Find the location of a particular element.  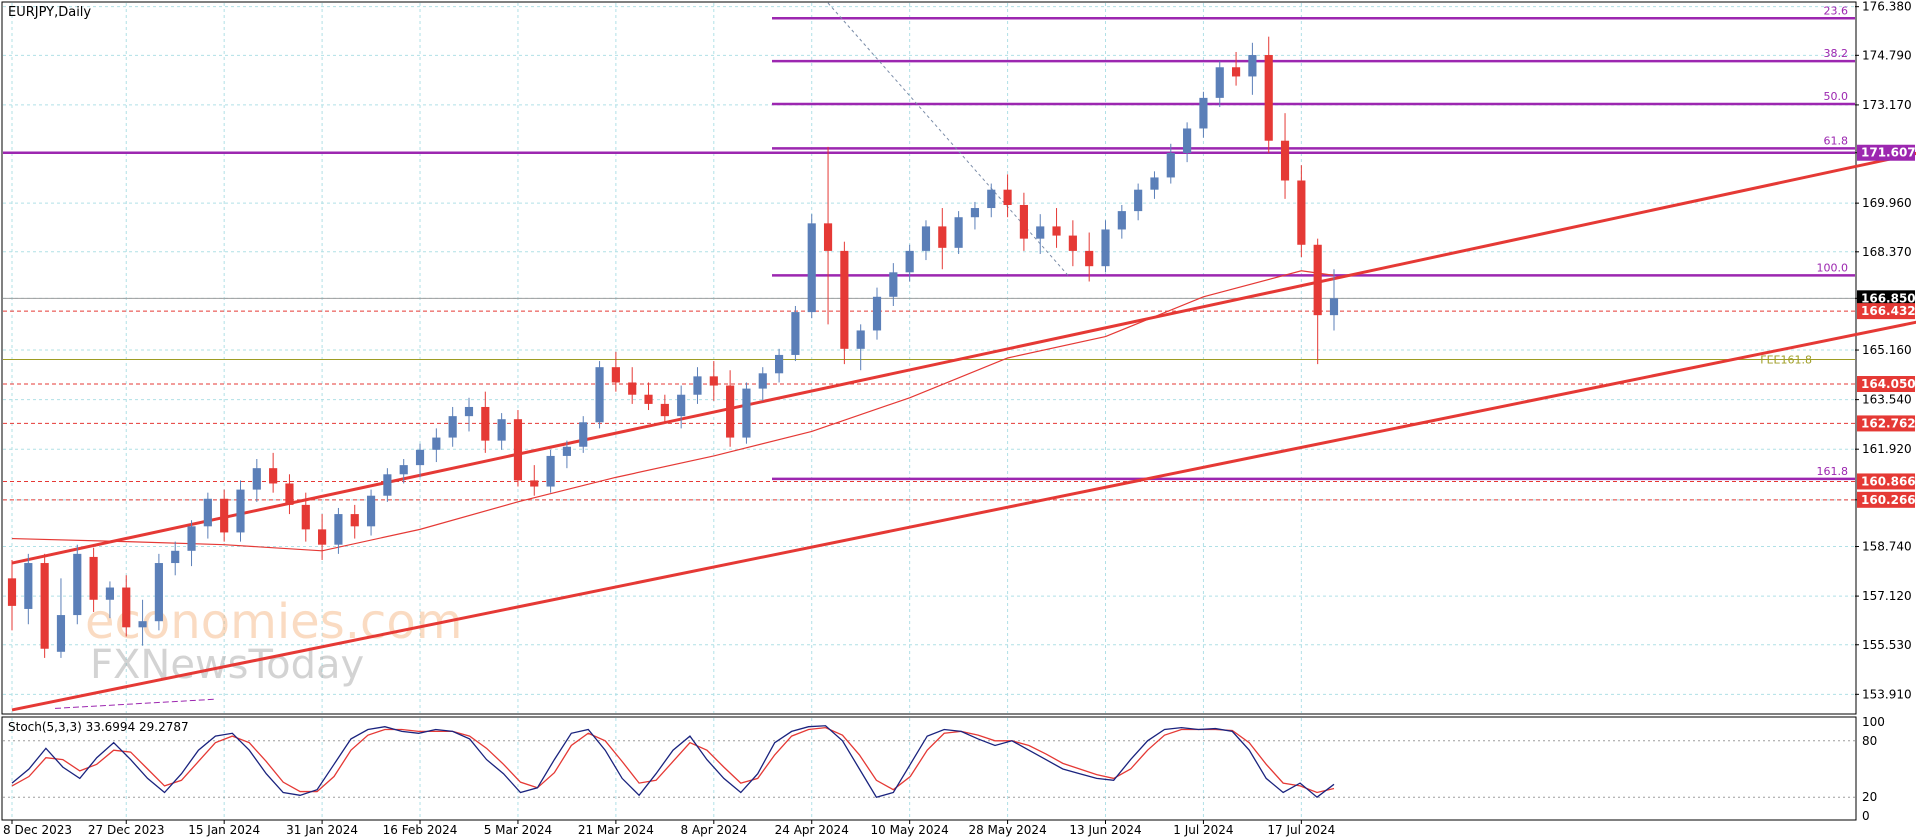

price-label-text: 160.866 is located at coordinates (1888, 481).